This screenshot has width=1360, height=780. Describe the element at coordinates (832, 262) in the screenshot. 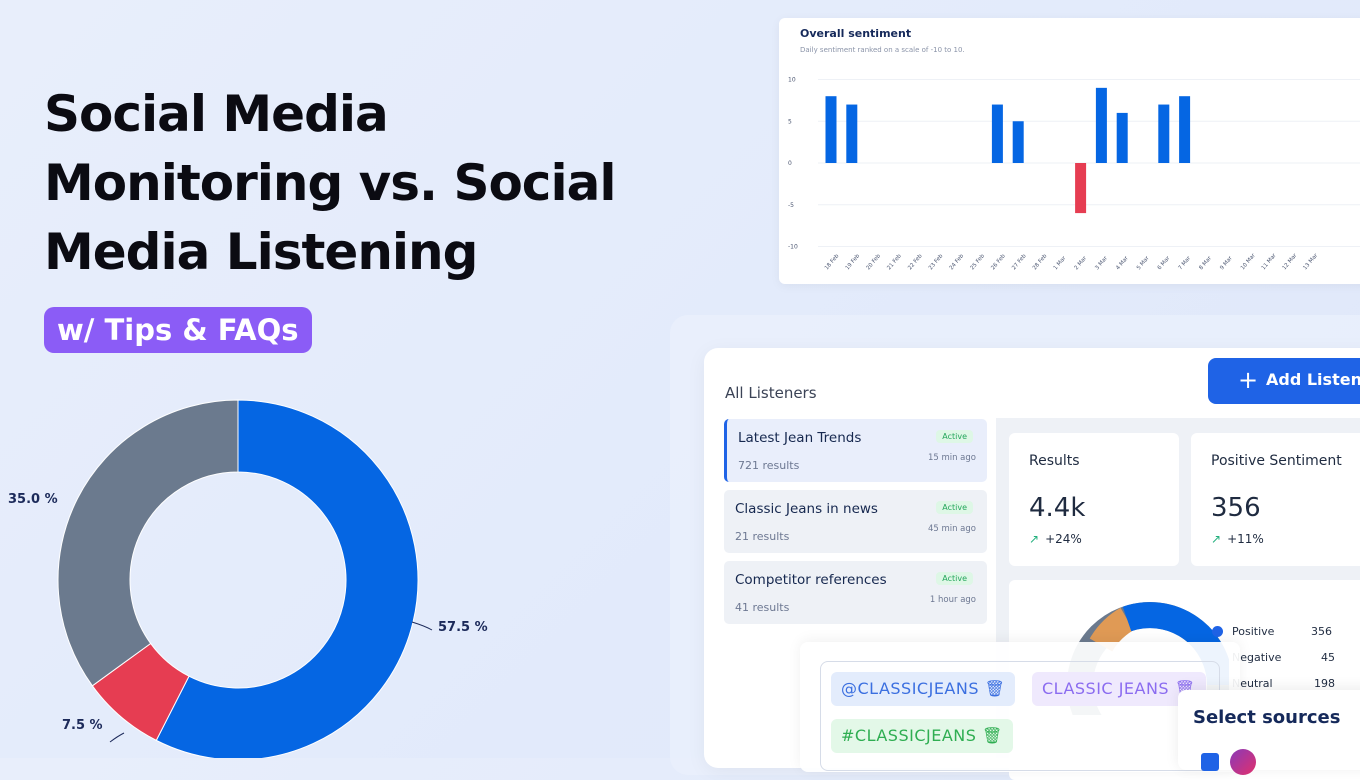

I see `x-tick-label: 18 Feb` at that location.